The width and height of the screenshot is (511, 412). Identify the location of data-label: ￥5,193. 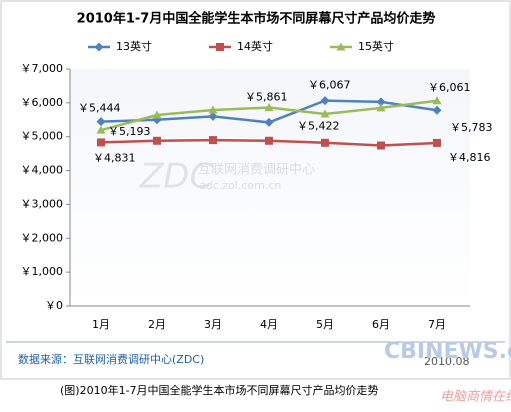
(129, 131).